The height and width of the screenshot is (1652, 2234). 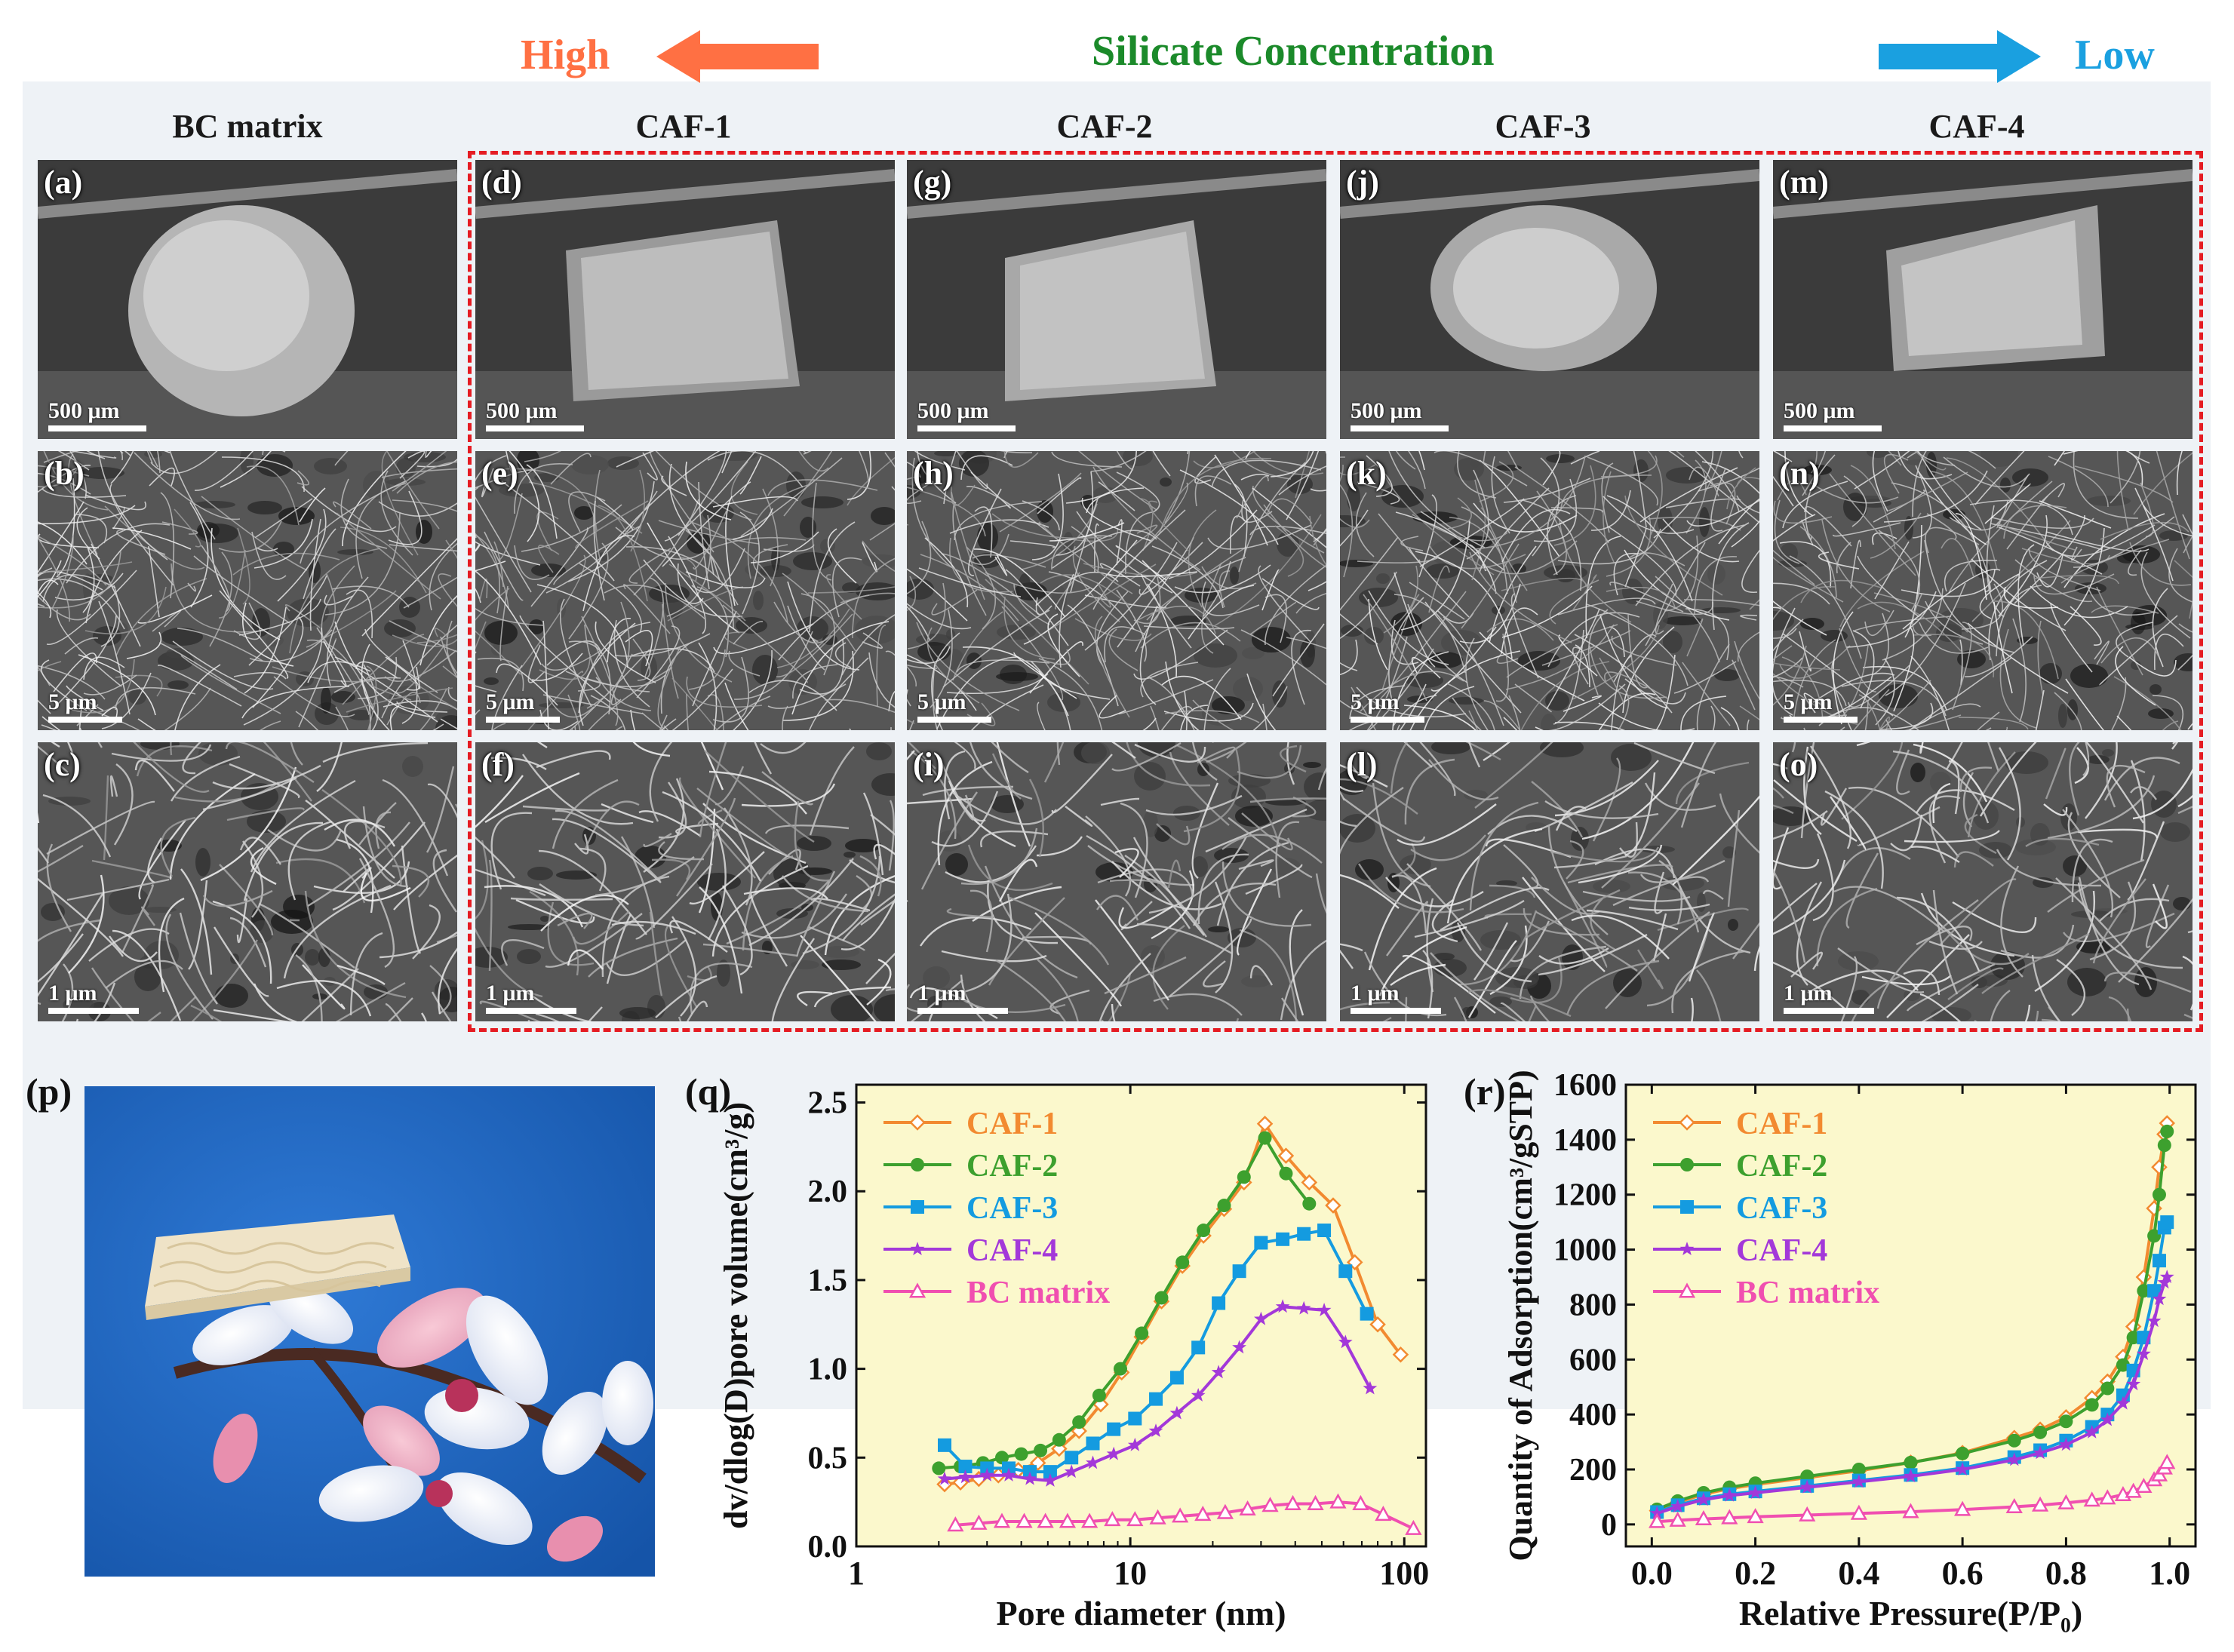 I want to click on scale-bar: 1 μm, so click(x=93, y=998).